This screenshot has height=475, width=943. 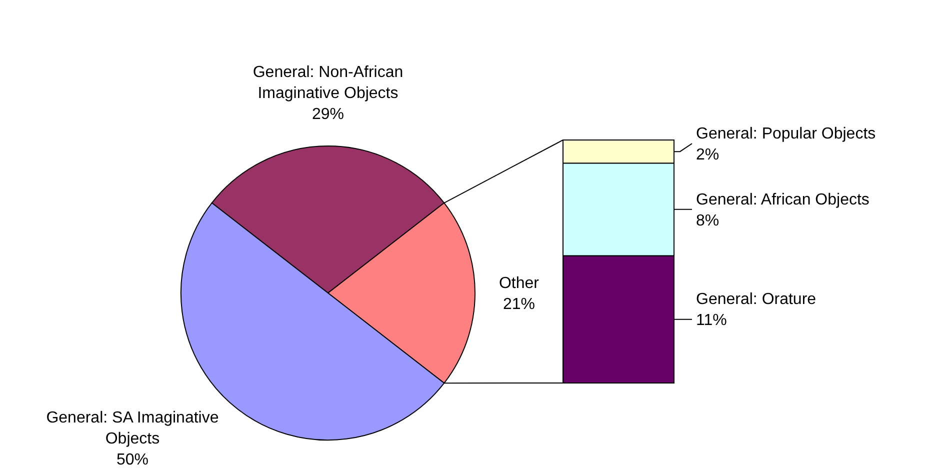 I want to click on data-label: 29%, so click(x=328, y=114).